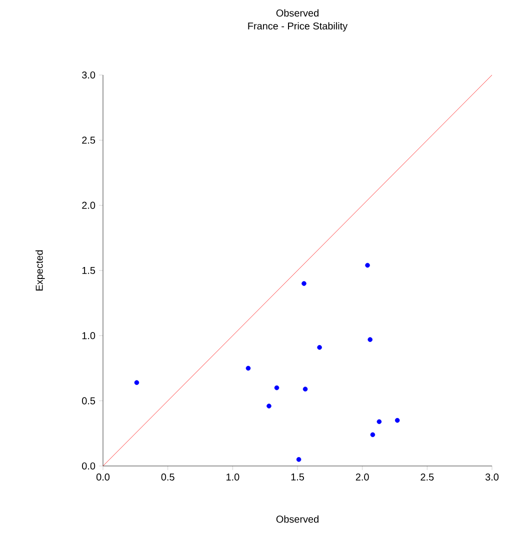  What do you see at coordinates (89, 140) in the screenshot?
I see `y-tick-label: 2.5` at bounding box center [89, 140].